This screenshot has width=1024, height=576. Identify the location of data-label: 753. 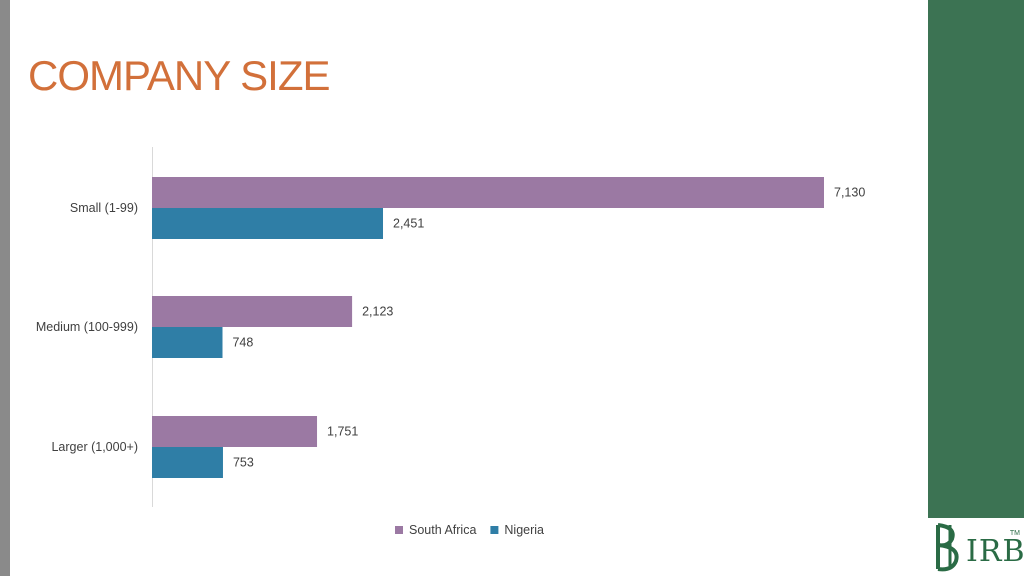
(243, 463).